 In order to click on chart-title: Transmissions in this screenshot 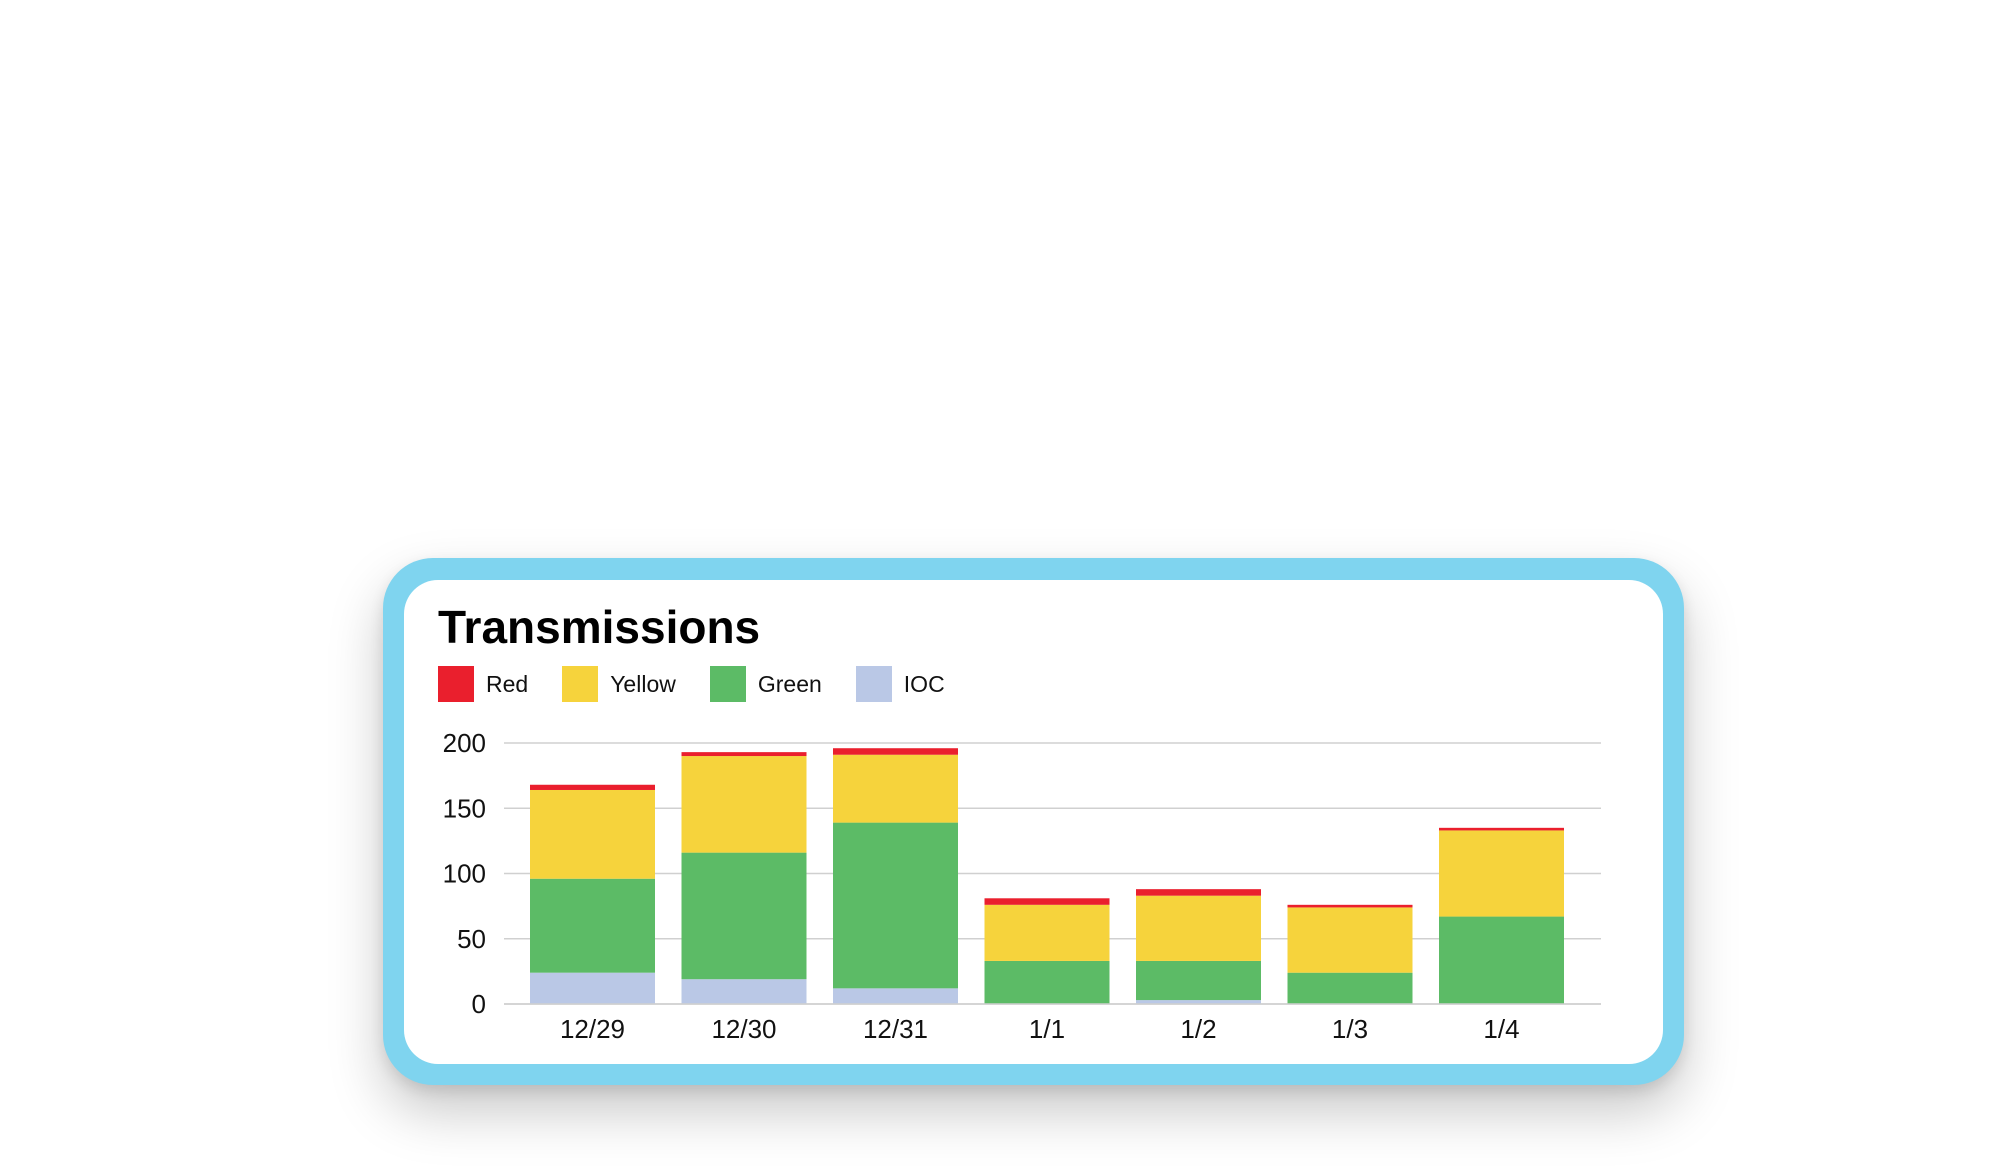, I will do `click(599, 627)`.